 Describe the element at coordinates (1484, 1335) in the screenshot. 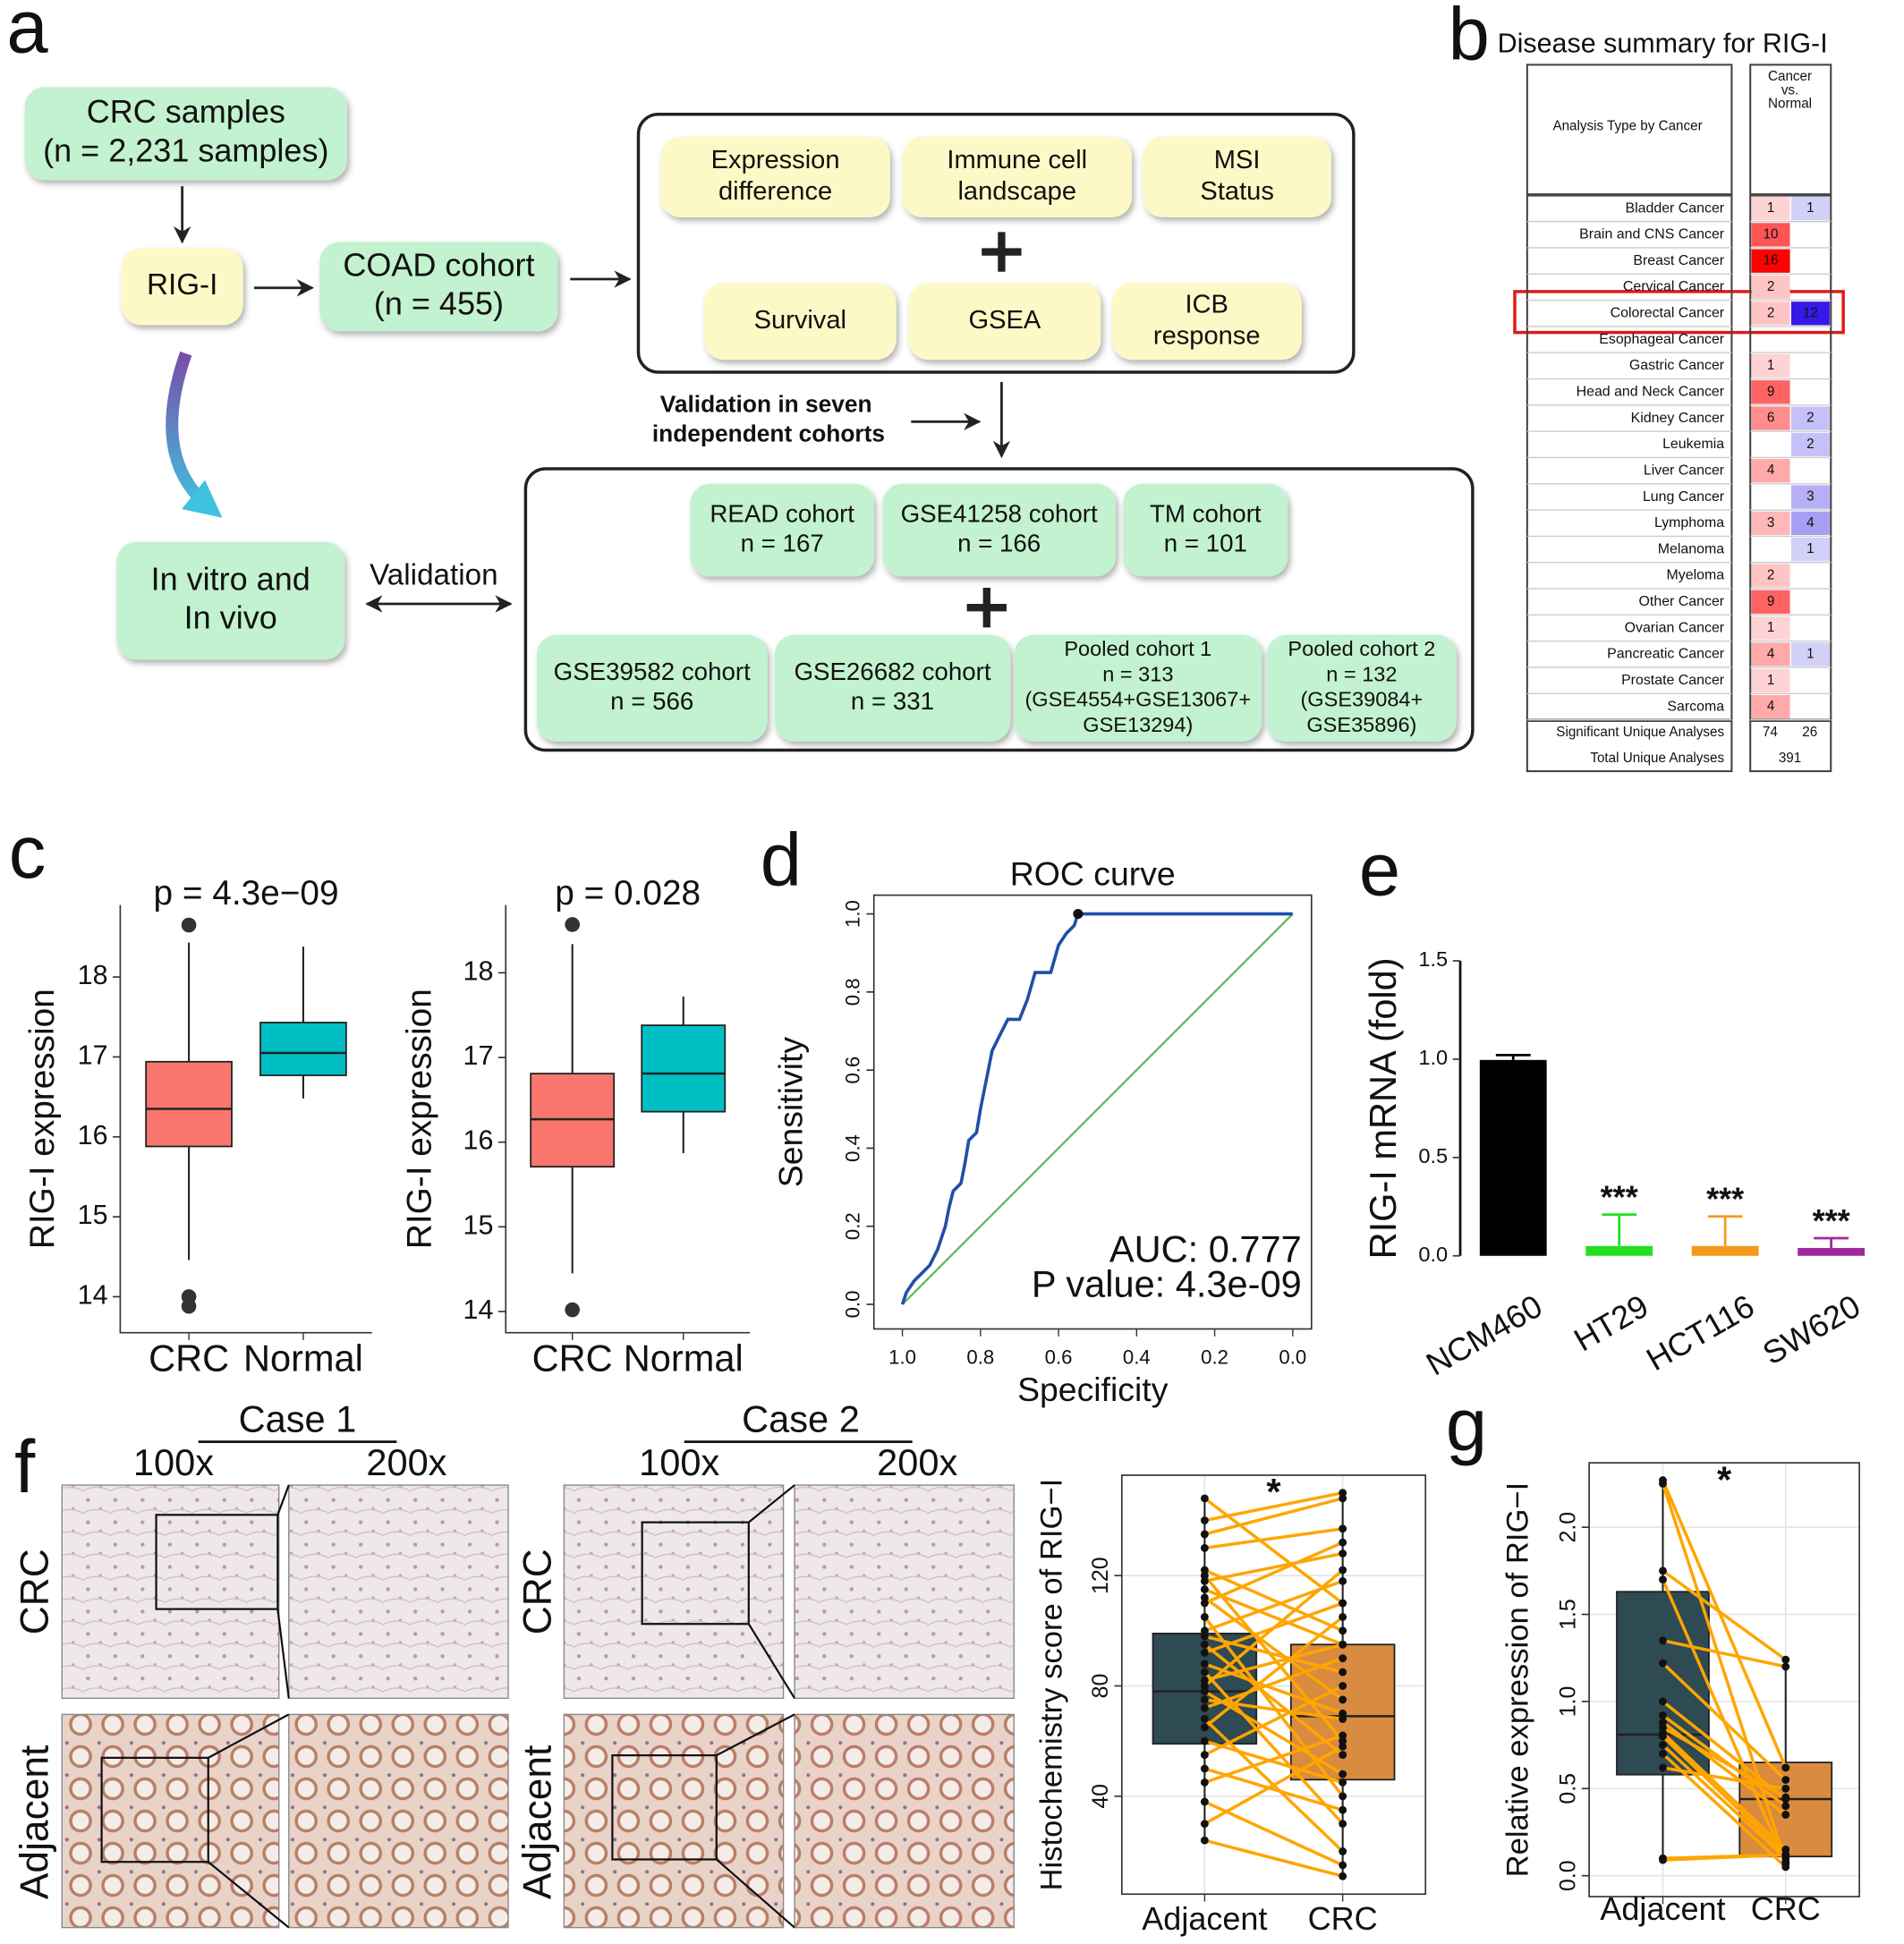

I see `x-tick-label: NCM460` at that location.